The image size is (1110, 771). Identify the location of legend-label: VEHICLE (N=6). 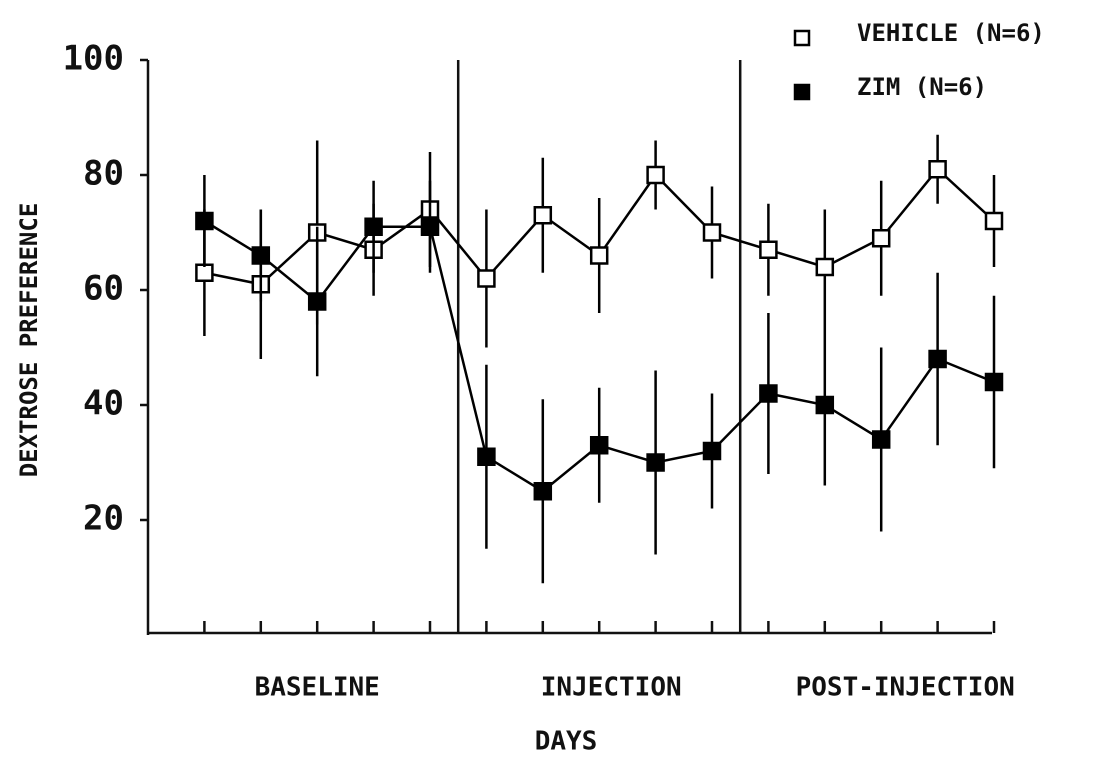
(951, 33).